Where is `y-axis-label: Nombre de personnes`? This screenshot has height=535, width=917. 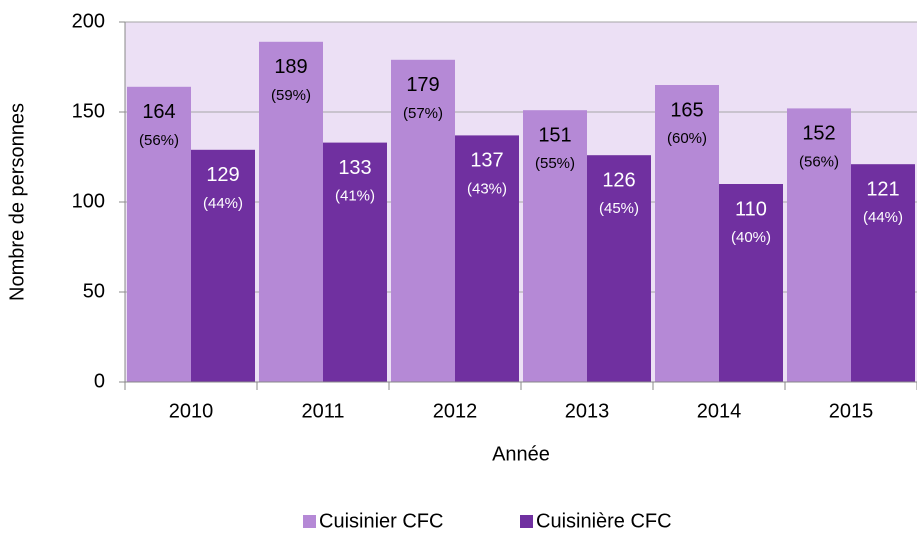 y-axis-label: Nombre de personnes is located at coordinates (17, 202).